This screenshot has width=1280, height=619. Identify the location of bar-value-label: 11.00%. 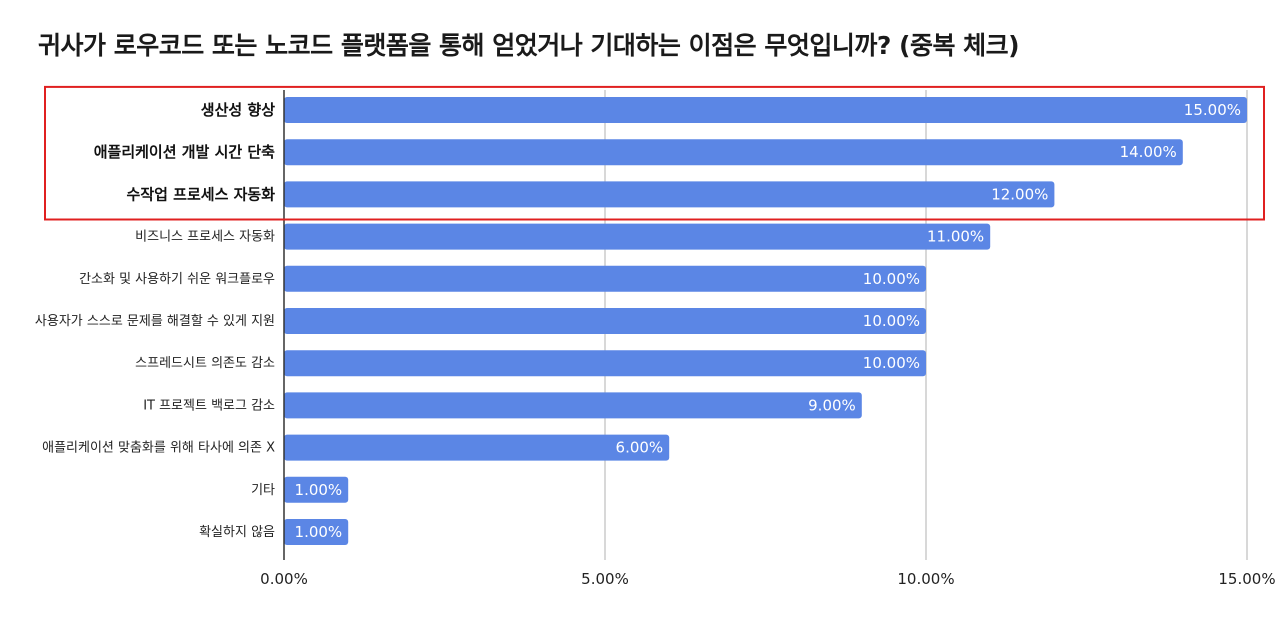
(955, 237).